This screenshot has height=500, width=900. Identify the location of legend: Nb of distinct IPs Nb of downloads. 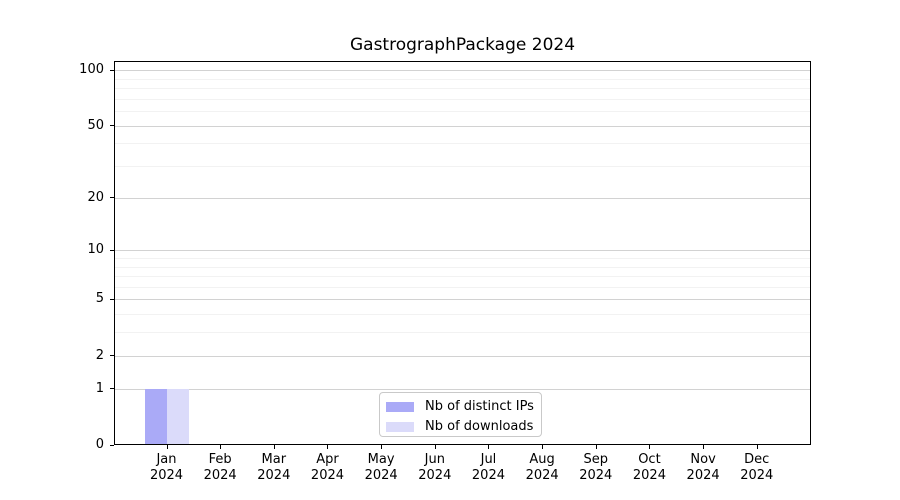
(460, 414).